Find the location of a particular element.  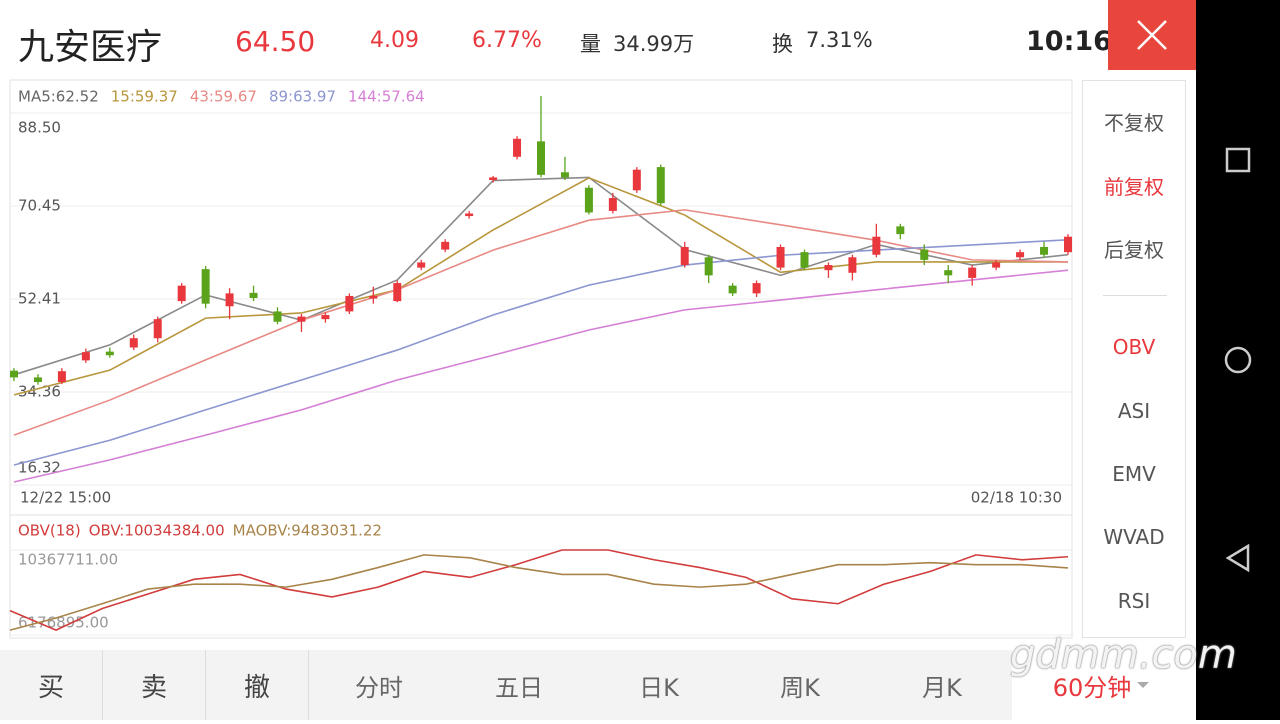

indicator-option: OBV is located at coordinates (1134, 347).